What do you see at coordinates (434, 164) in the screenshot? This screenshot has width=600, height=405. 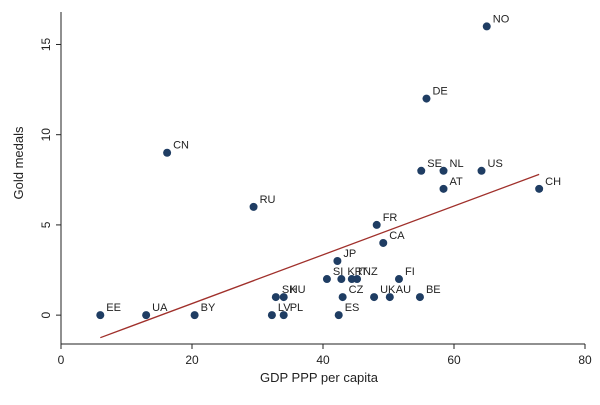 I see `data-point-label-se: SE` at bounding box center [434, 164].